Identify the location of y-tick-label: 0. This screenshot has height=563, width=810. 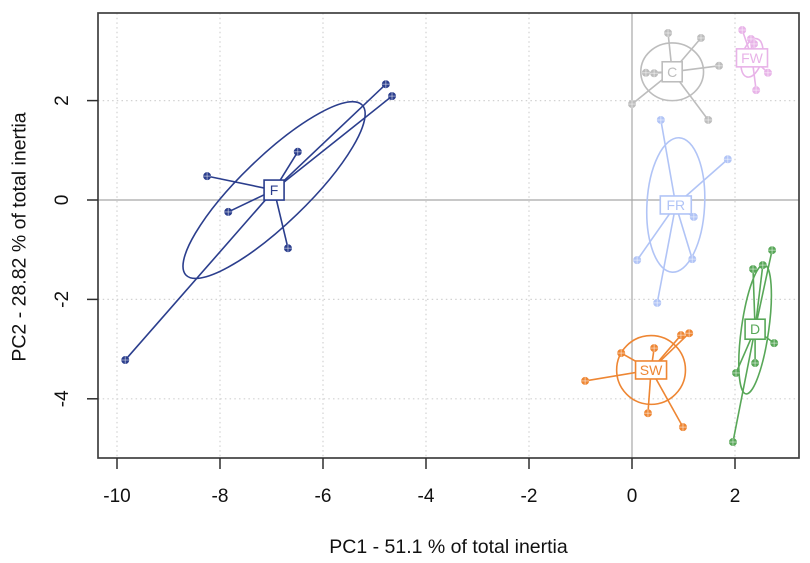
(62, 200).